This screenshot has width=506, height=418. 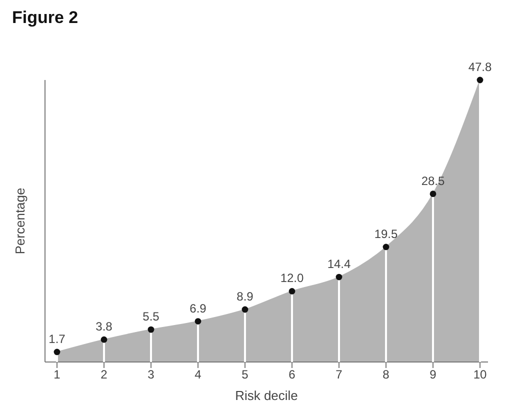 I want to click on x-tick-label: 6, so click(x=292, y=375).